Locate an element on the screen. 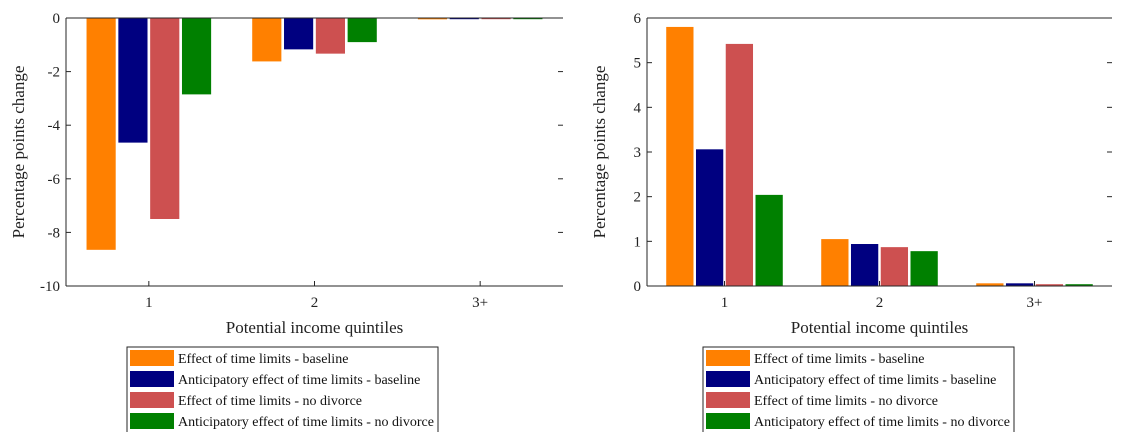 The width and height of the screenshot is (1133, 432). y-tick-label: 6 is located at coordinates (638, 19).